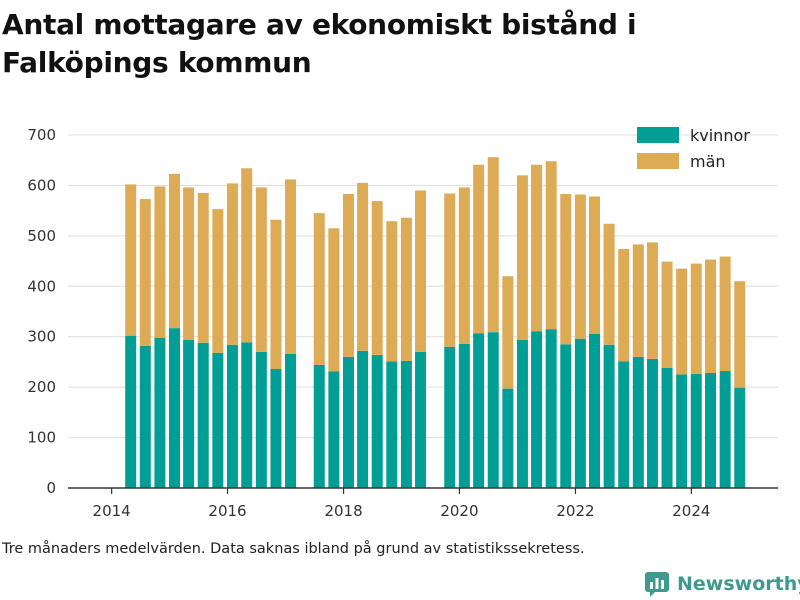 Image resolution: width=800 pixels, height=600 pixels. Describe the element at coordinates (693, 148) in the screenshot. I see `legend: kvinnor män` at that location.